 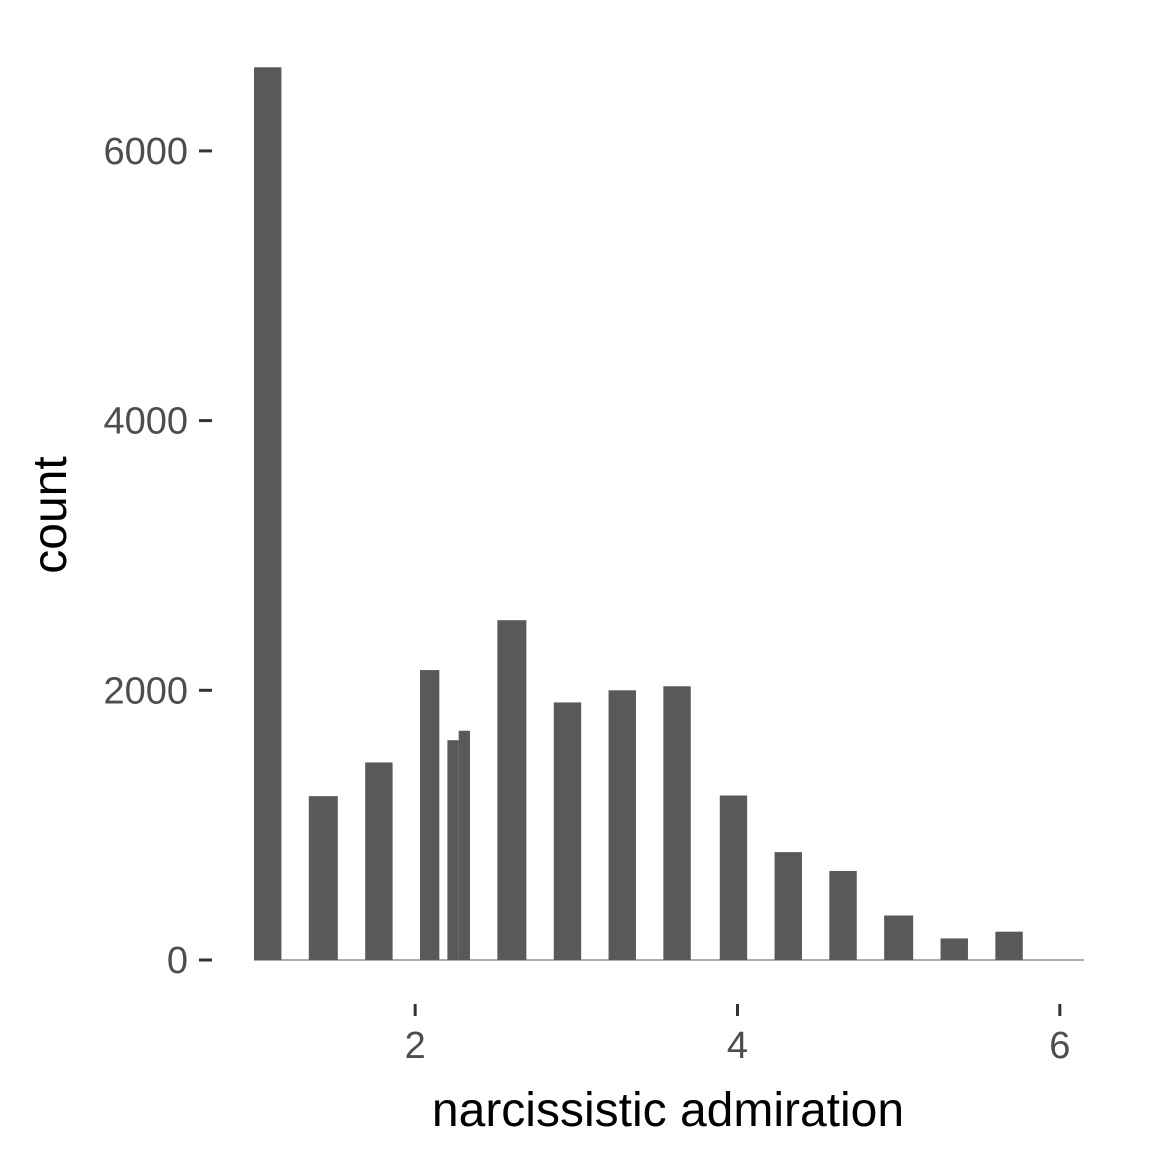 I want to click on y-axis-title: count, so click(x=50, y=514).